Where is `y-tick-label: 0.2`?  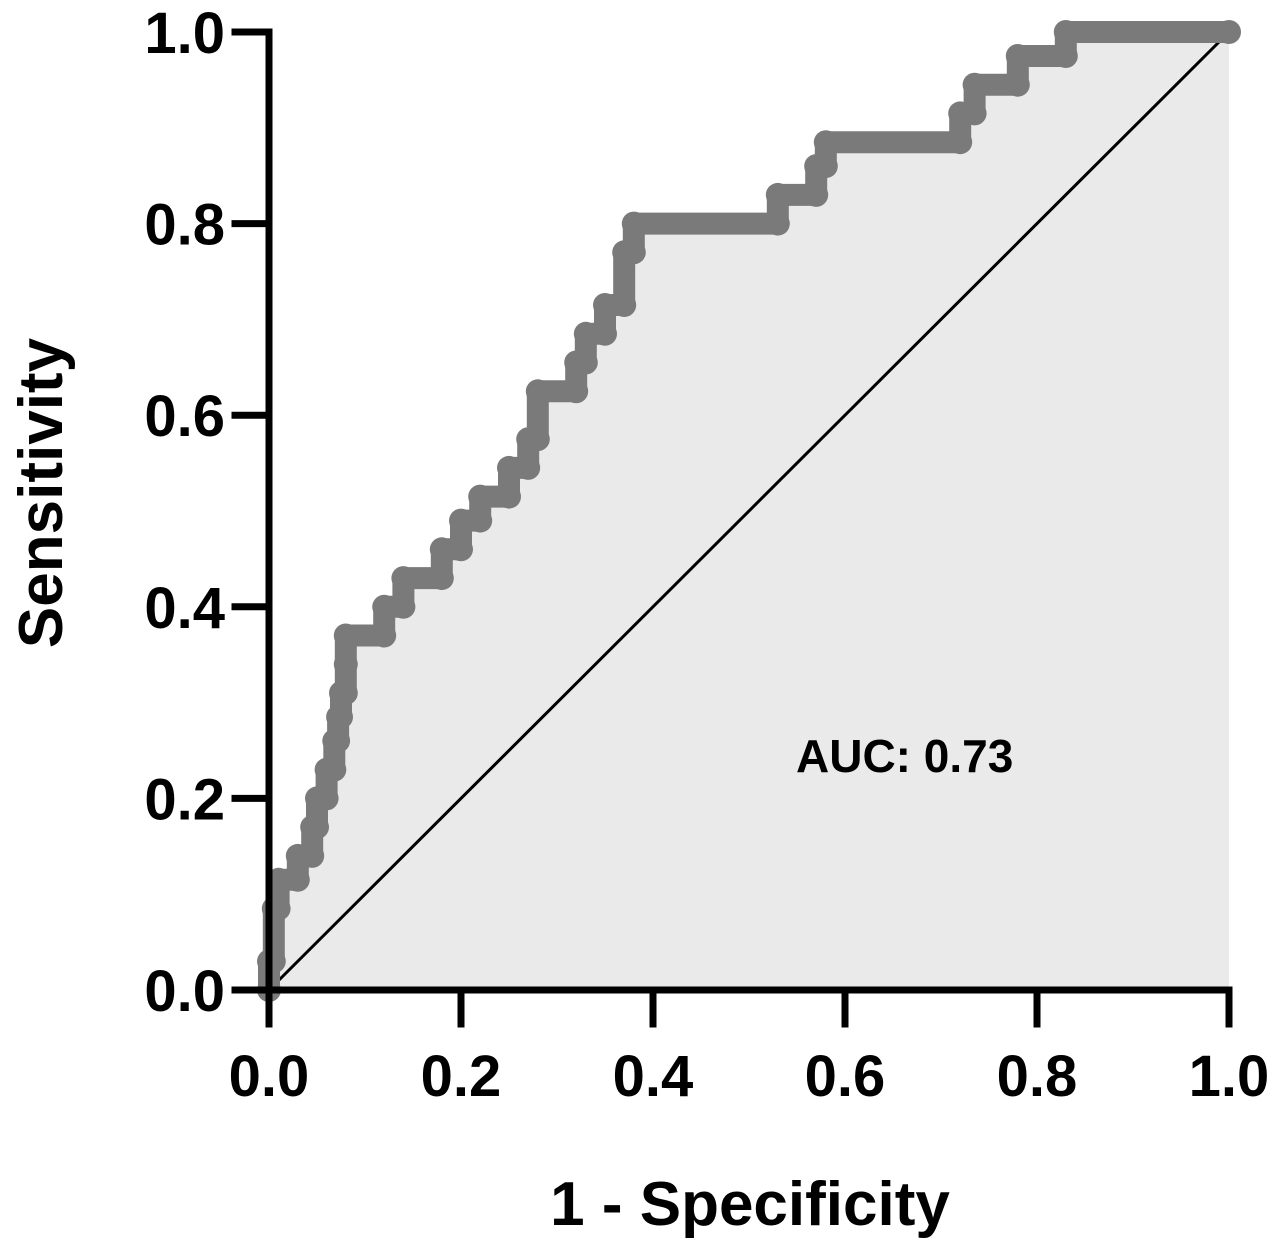 y-tick-label: 0.2 is located at coordinates (184, 799).